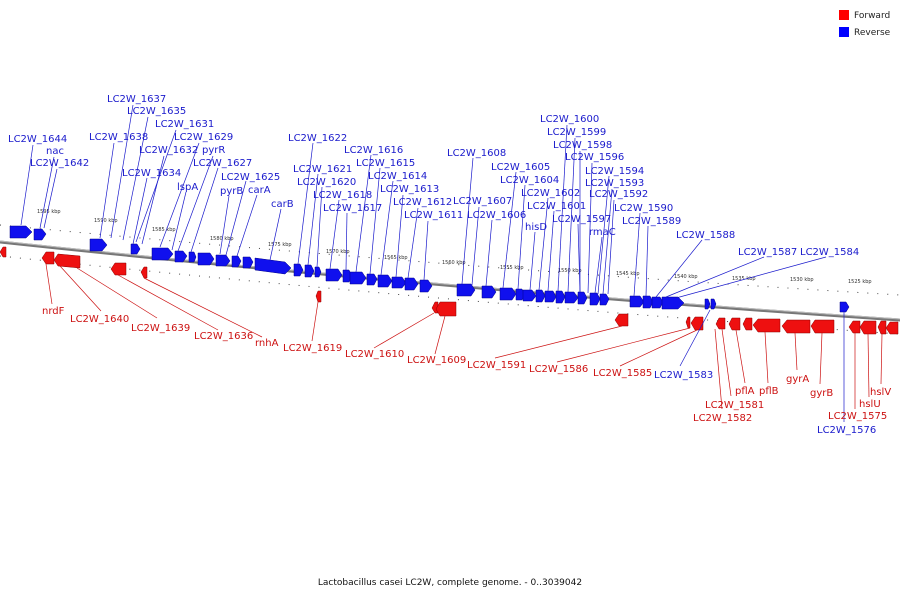  What do you see at coordinates (374, 354) in the screenshot?
I see `gene-label-forward: LC2W_1610` at bounding box center [374, 354].